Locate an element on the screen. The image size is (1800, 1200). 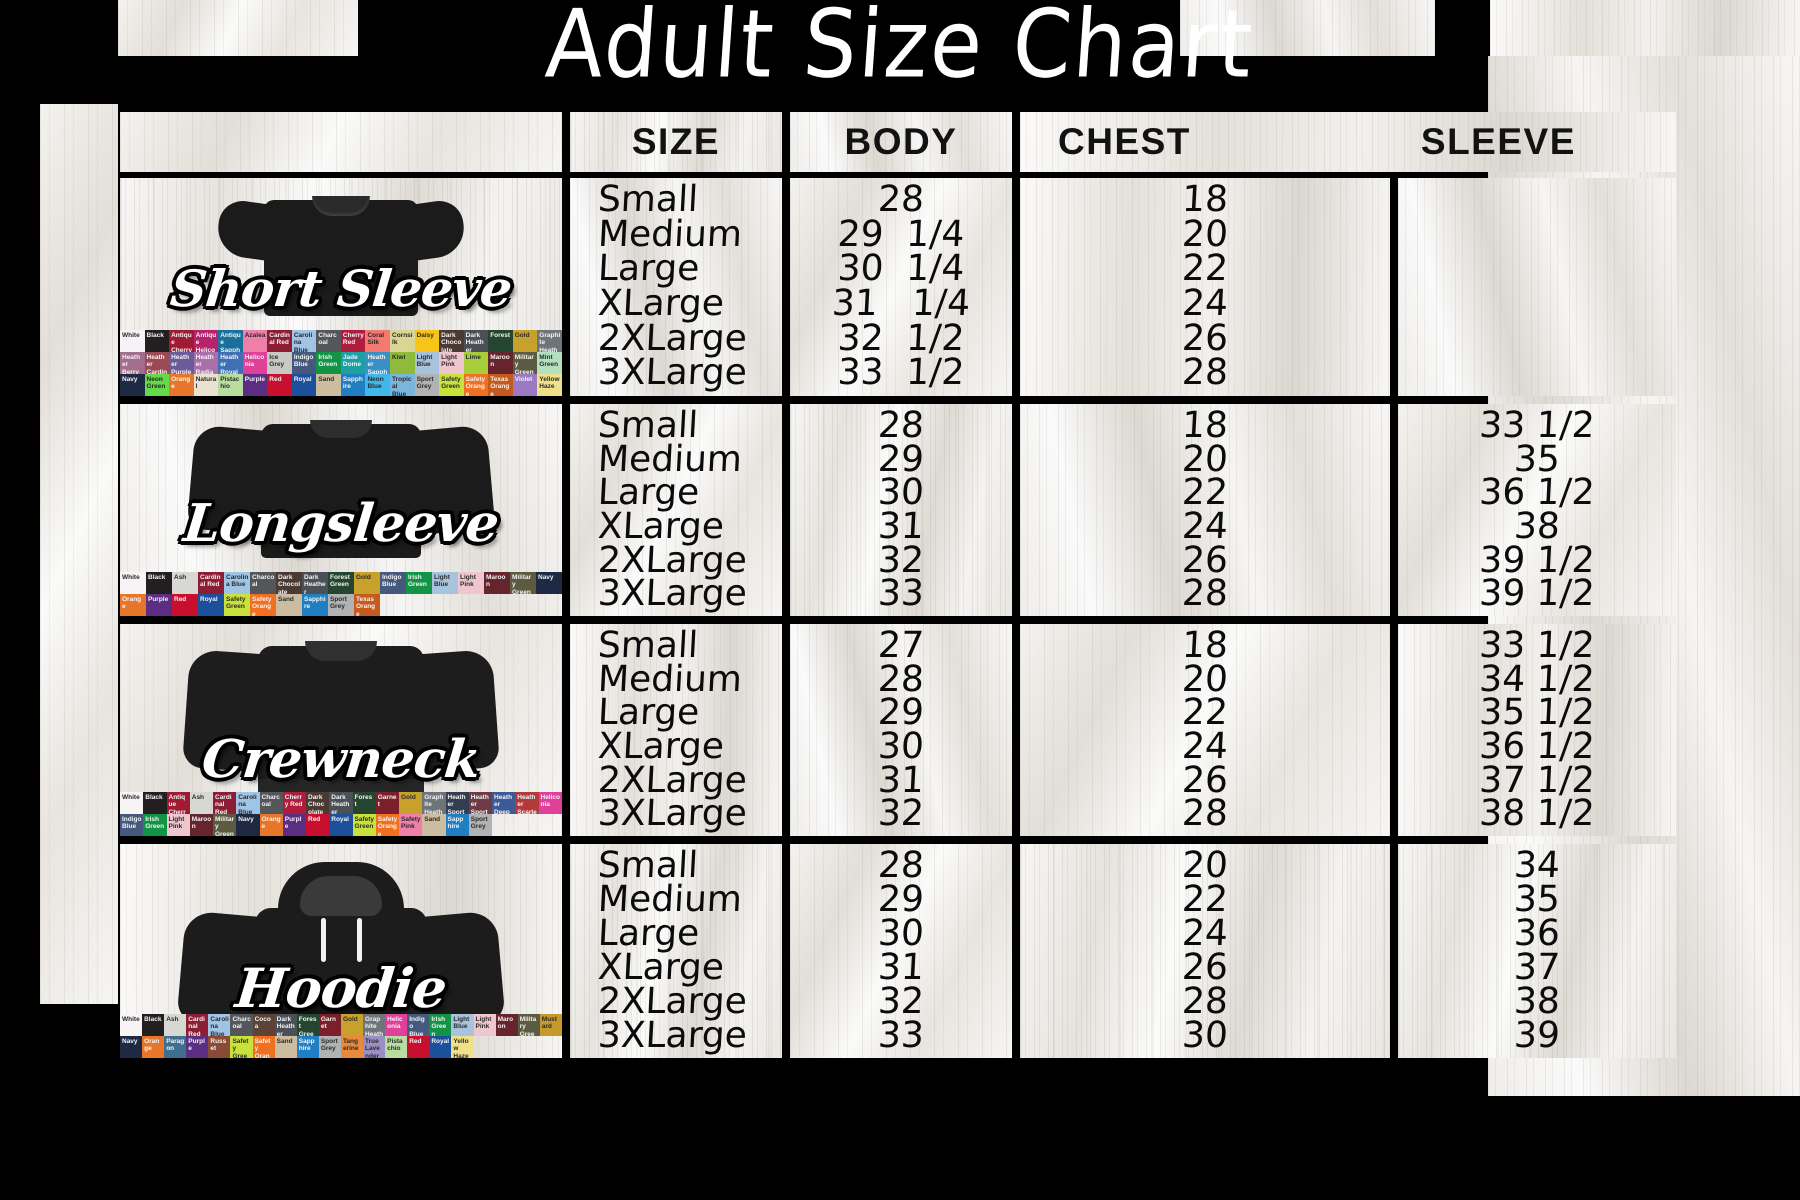
body-column-value: 30 is located at coordinates (901, 933).